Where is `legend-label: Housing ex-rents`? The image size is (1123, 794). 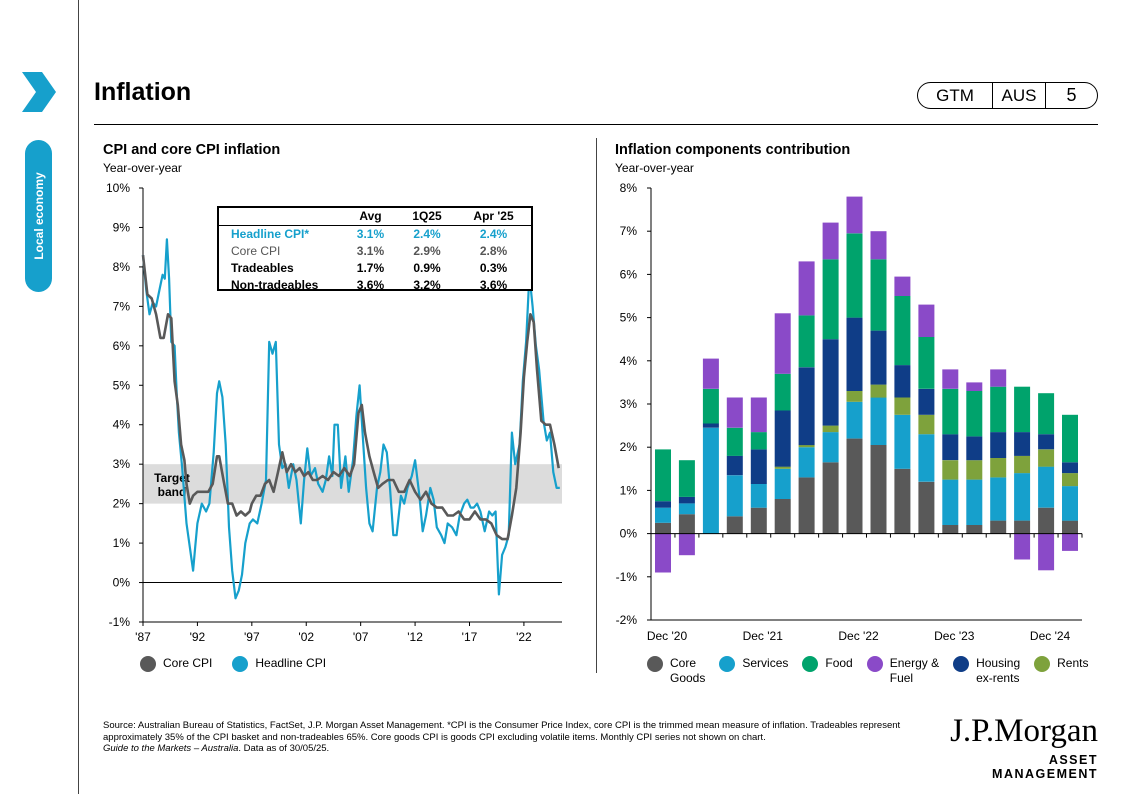 legend-label: Housing ex-rents is located at coordinates (998, 670).